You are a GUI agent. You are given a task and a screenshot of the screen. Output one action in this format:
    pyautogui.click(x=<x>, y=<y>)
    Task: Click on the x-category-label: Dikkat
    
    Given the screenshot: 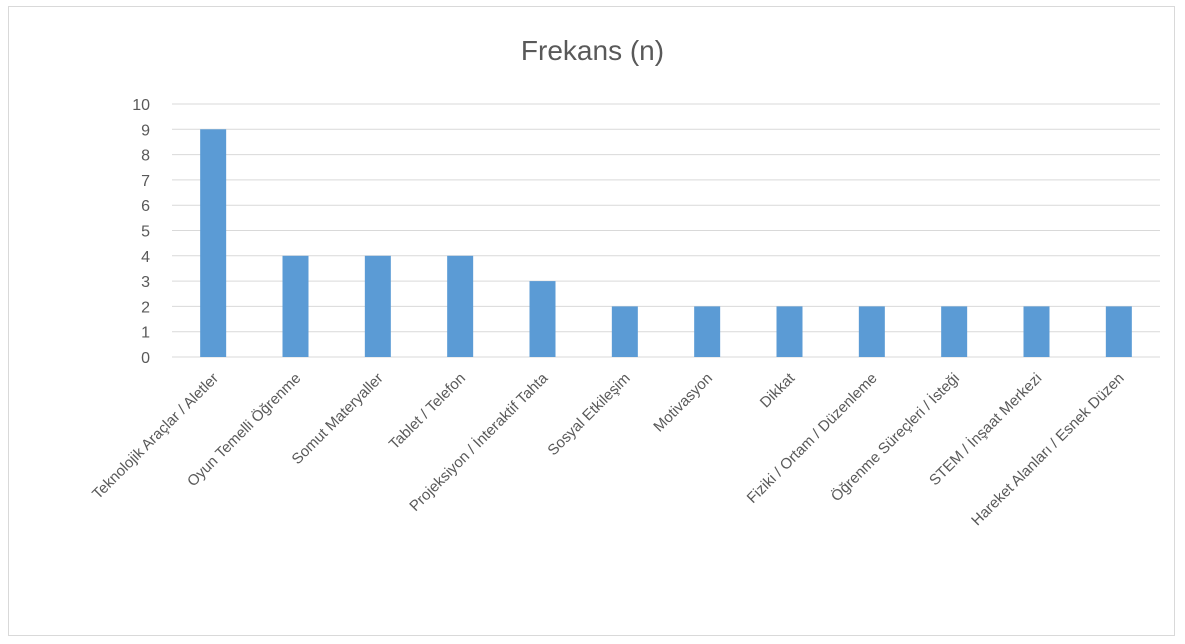 What is the action you would take?
    pyautogui.click(x=778, y=390)
    